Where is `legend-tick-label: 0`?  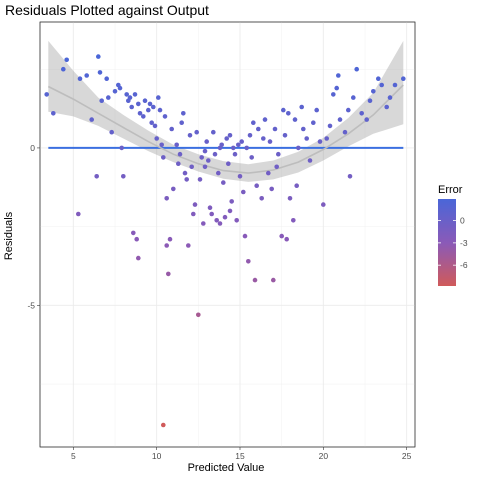
legend-tick-label: 0 is located at coordinates (462, 221).